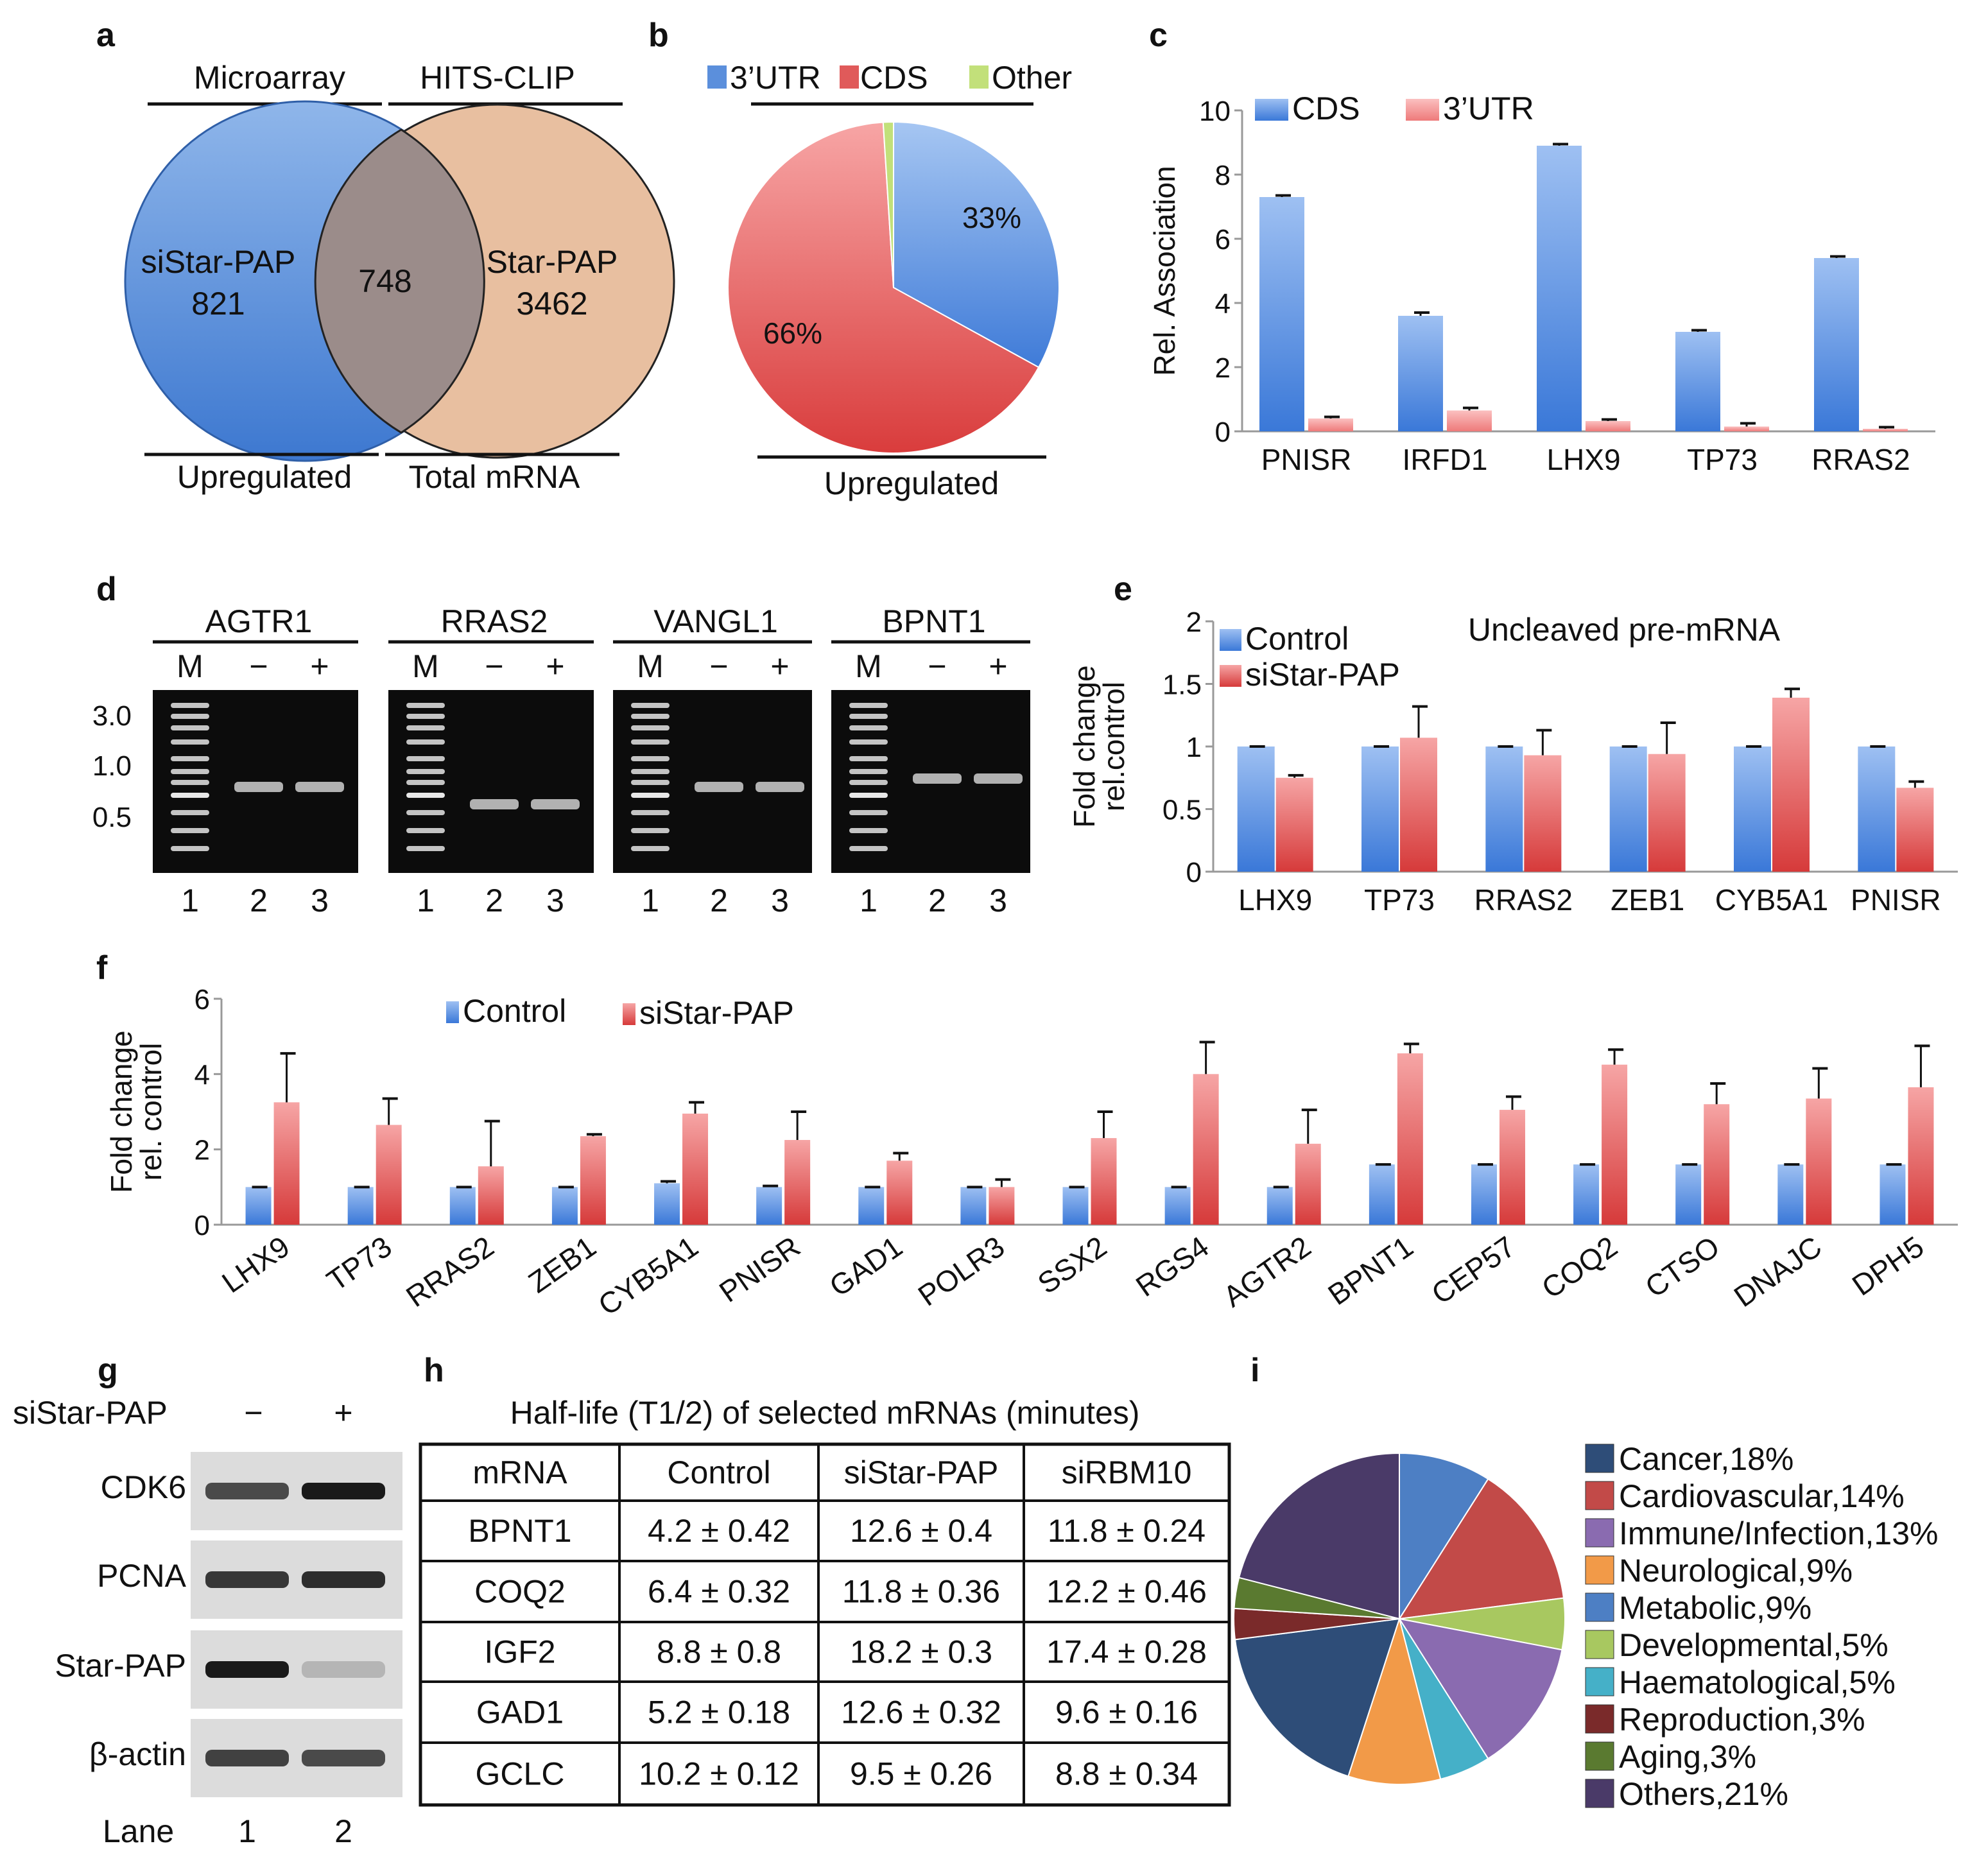 Image resolution: width=1988 pixels, height=1864 pixels. Describe the element at coordinates (202, 1150) in the screenshot. I see `f-ytick-label: 2` at that location.